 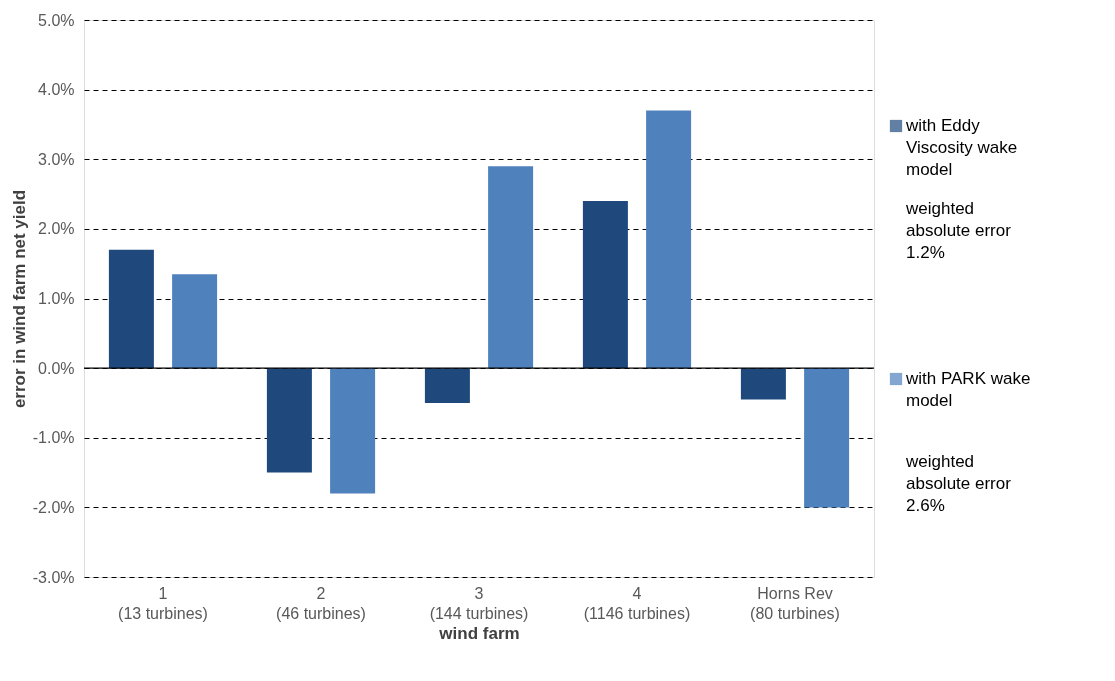 What do you see at coordinates (961, 147) in the screenshot?
I see `legend-label: with Eddy Viscosity wake model` at bounding box center [961, 147].